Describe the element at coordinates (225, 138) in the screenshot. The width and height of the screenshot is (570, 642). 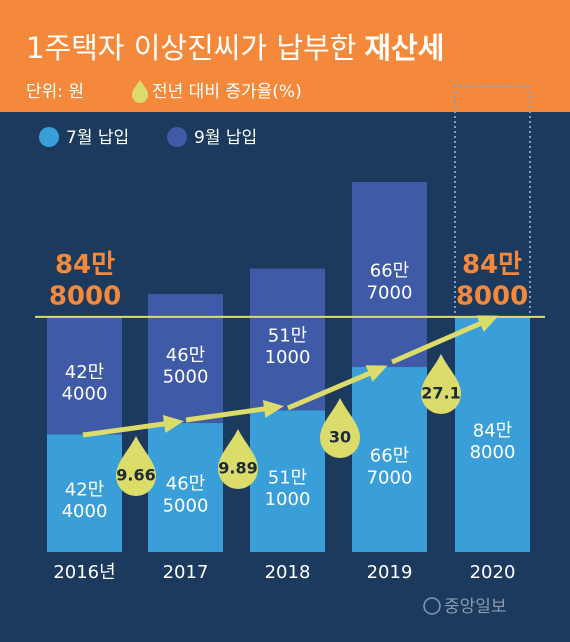
I see `legend-label: 9월 납입` at that location.